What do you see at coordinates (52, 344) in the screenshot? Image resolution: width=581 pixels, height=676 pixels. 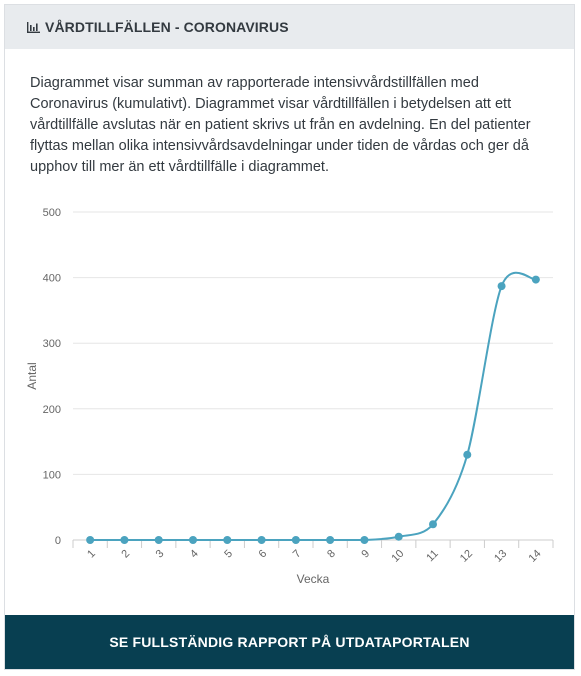 I see `y-tick-label: 300` at bounding box center [52, 344].